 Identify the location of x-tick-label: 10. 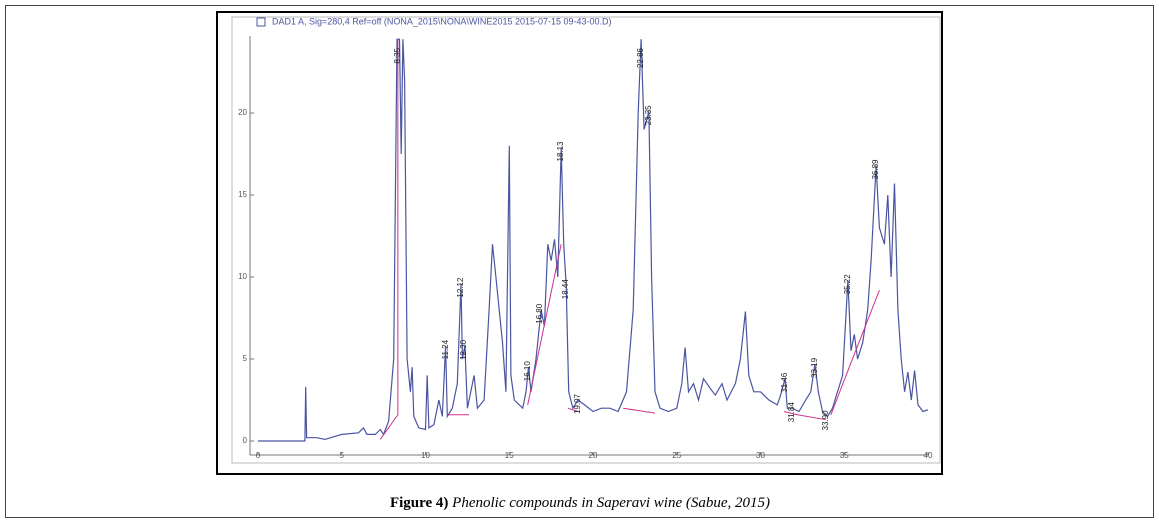
(425, 455).